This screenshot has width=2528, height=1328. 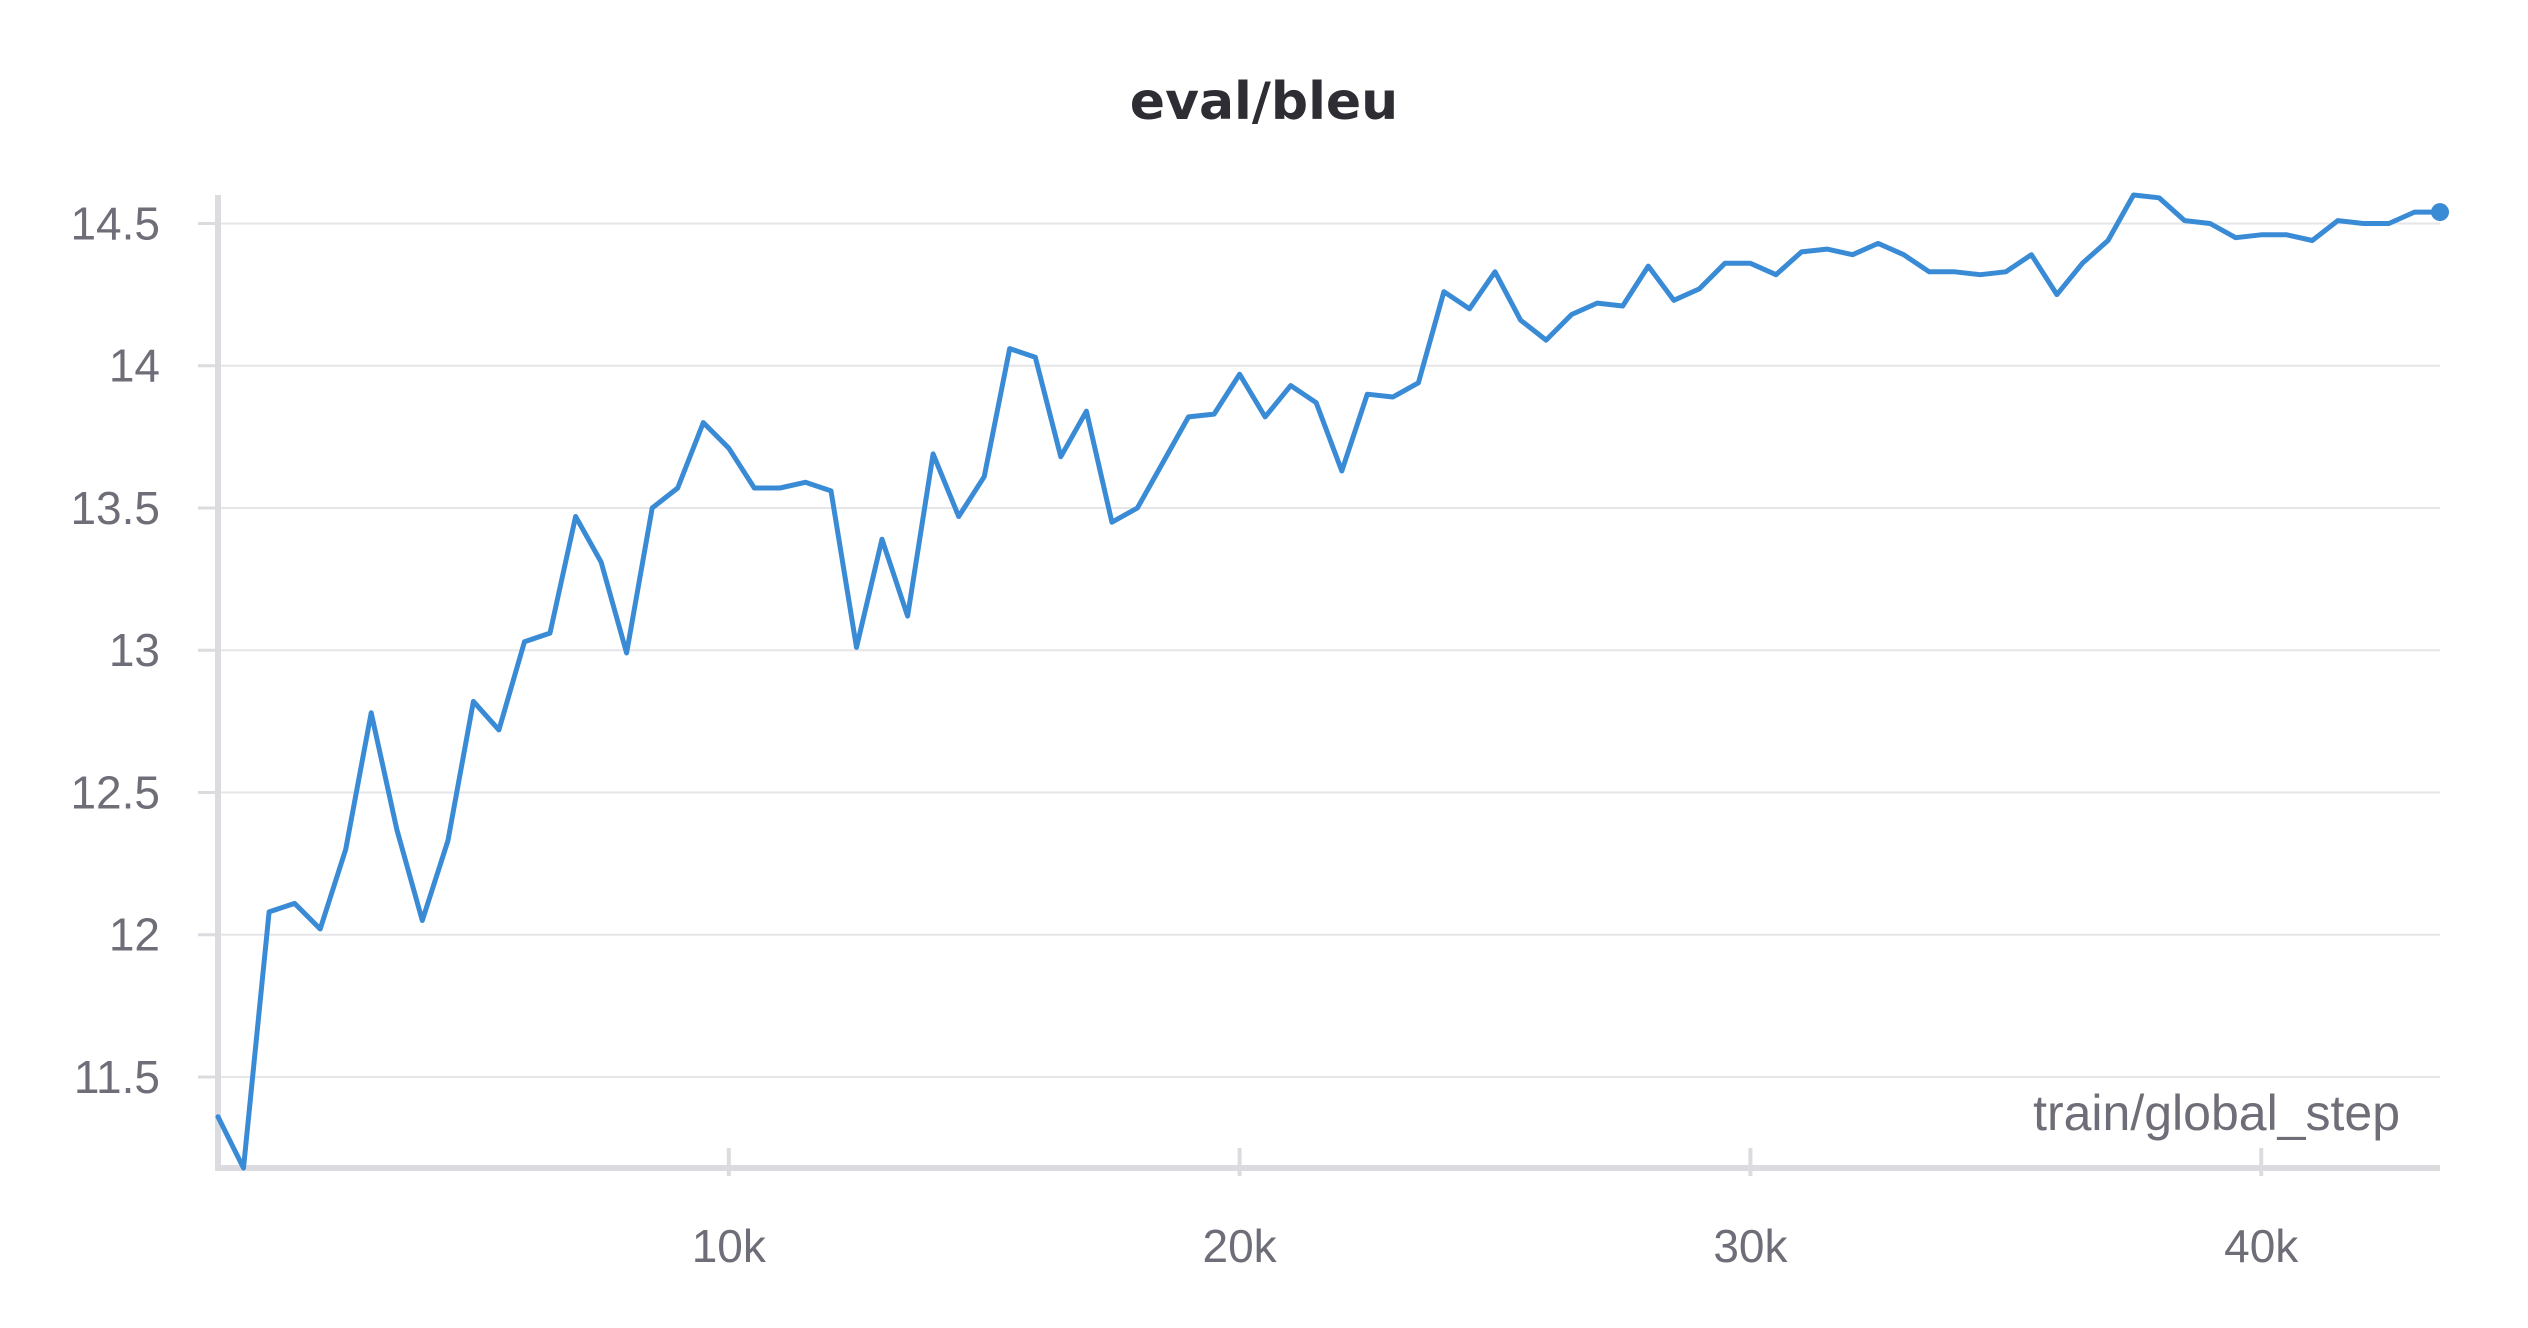 I want to click on y-tick-label: 12.5, so click(x=115, y=792).